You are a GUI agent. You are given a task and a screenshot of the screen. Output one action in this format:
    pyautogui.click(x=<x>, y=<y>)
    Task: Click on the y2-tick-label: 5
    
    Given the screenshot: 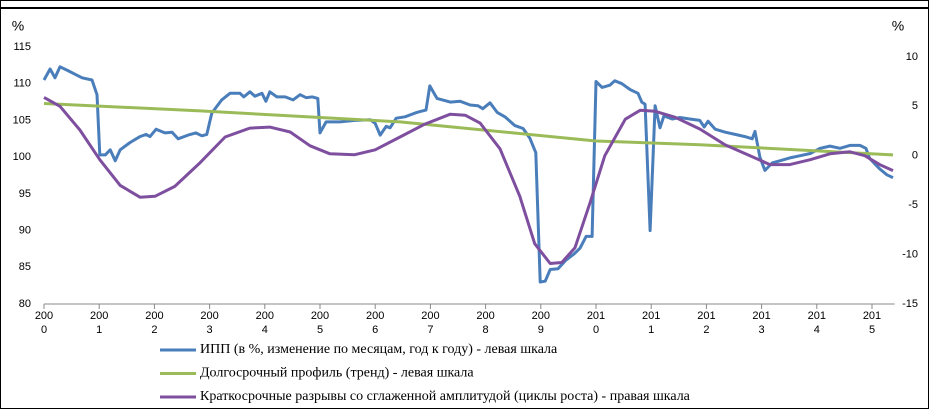 What is the action you would take?
    pyautogui.click(x=915, y=106)
    